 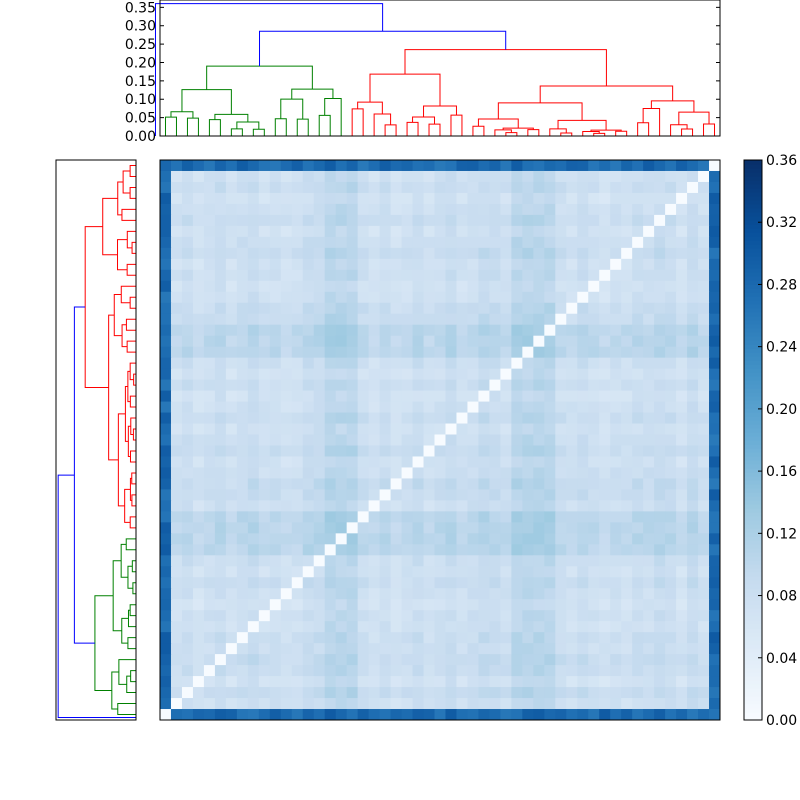 I want to click on green-cluster-link, so click(x=312, y=94).